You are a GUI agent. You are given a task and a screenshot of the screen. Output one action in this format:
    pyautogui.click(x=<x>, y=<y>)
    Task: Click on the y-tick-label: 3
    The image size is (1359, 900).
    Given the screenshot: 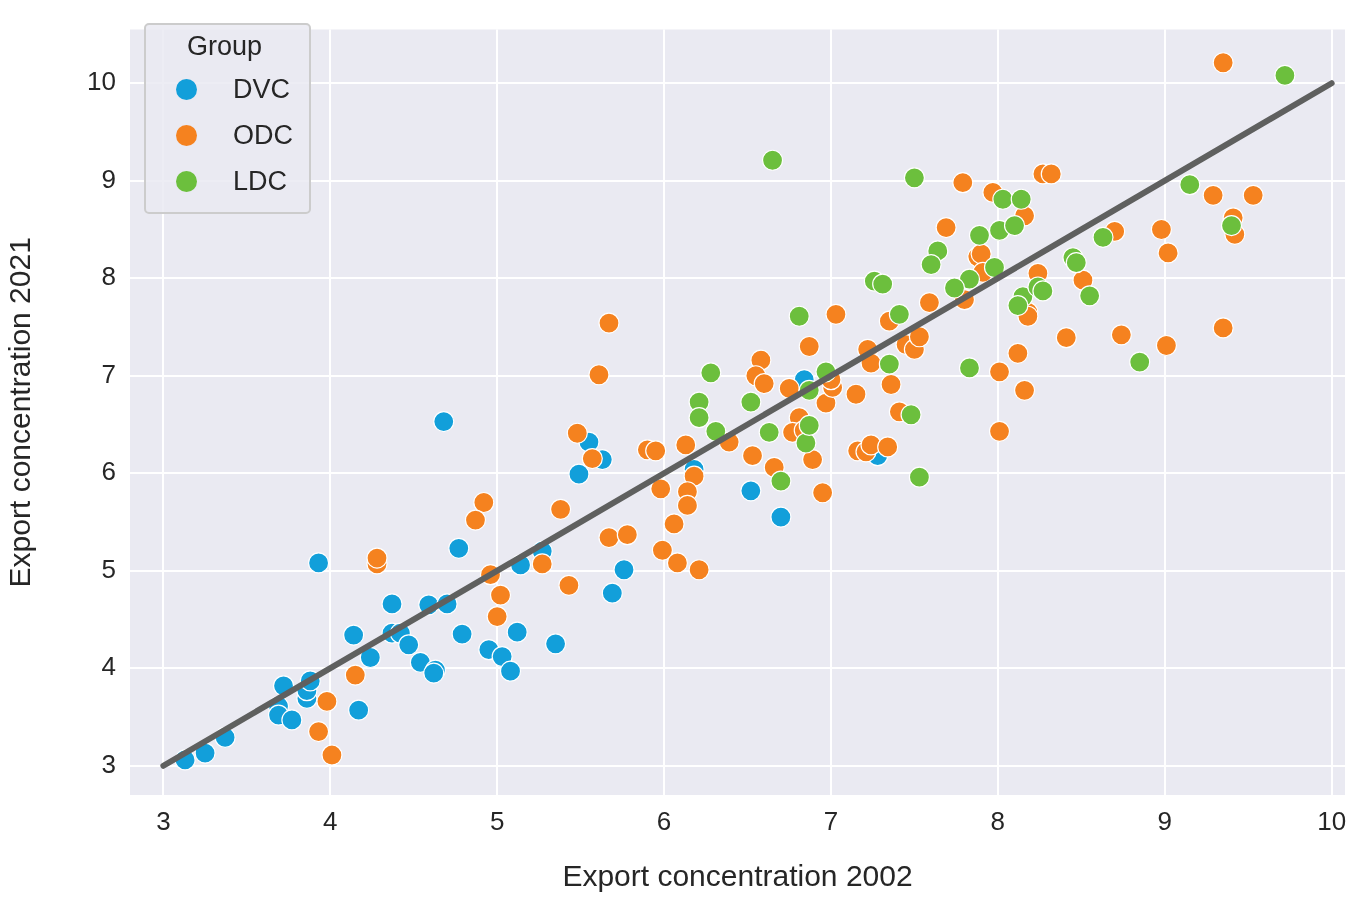 What is the action you would take?
    pyautogui.click(x=108, y=763)
    